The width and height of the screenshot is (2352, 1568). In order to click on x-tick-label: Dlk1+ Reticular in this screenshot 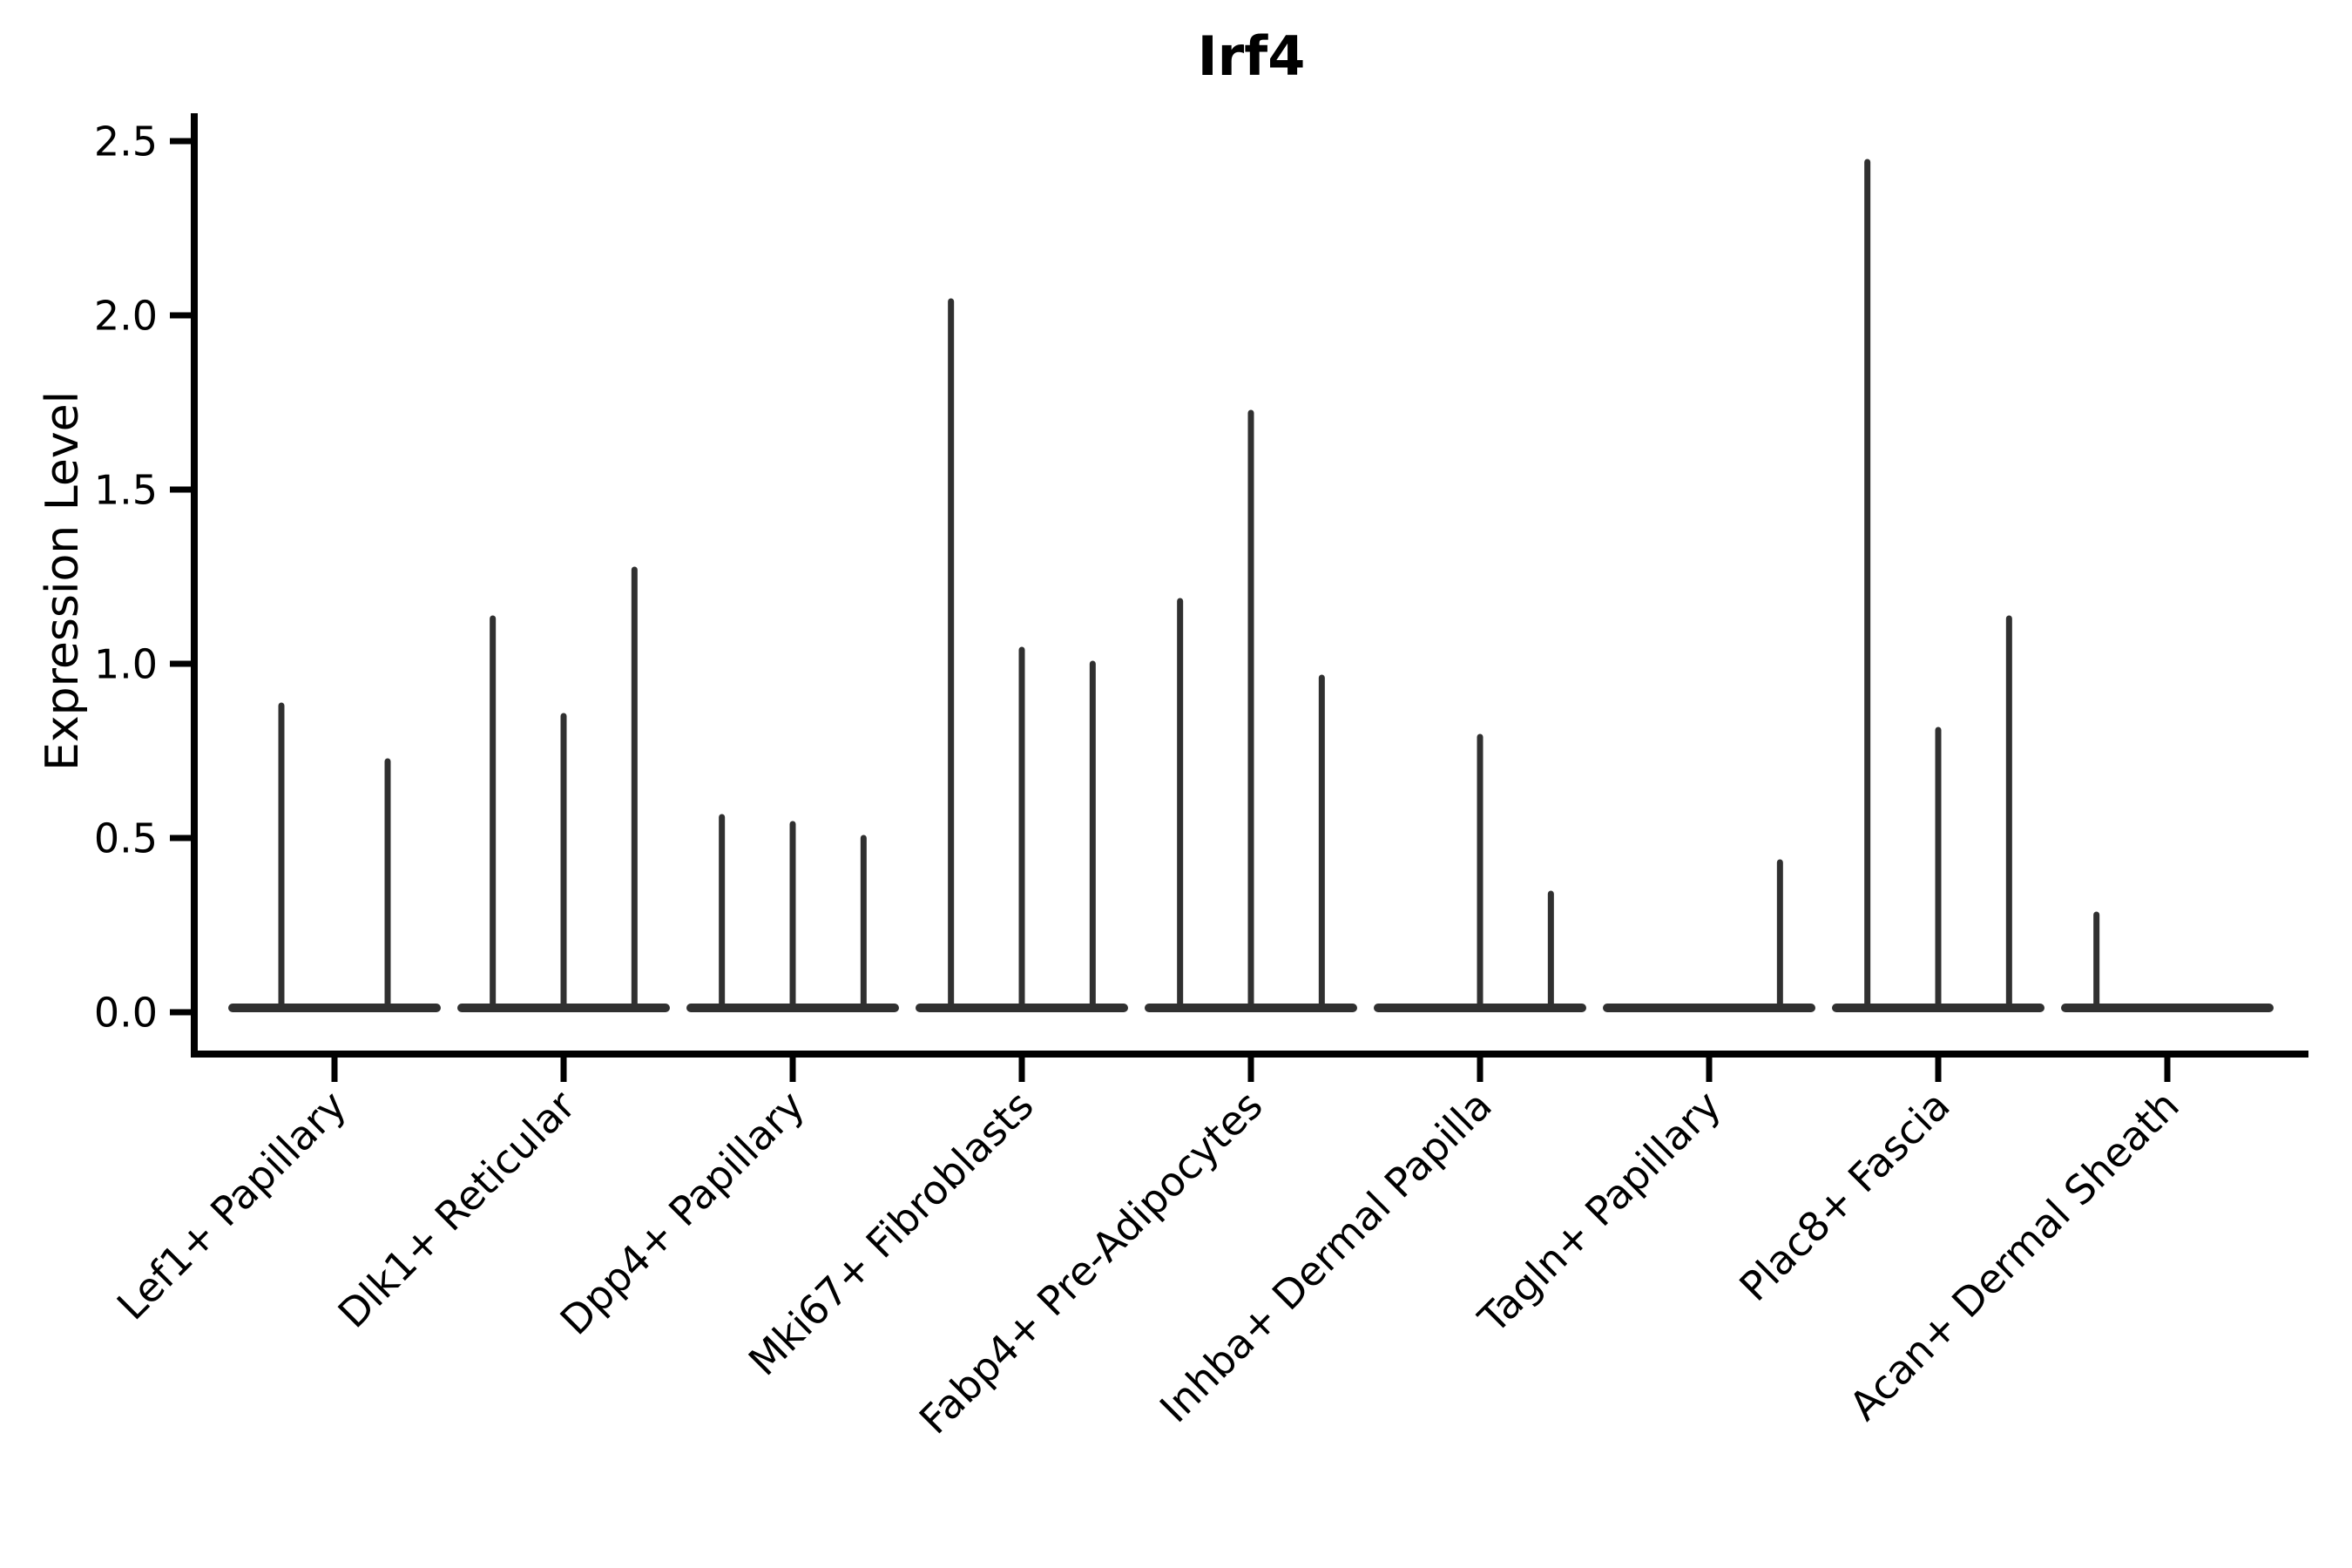, I will do `click(457, 1209)`.